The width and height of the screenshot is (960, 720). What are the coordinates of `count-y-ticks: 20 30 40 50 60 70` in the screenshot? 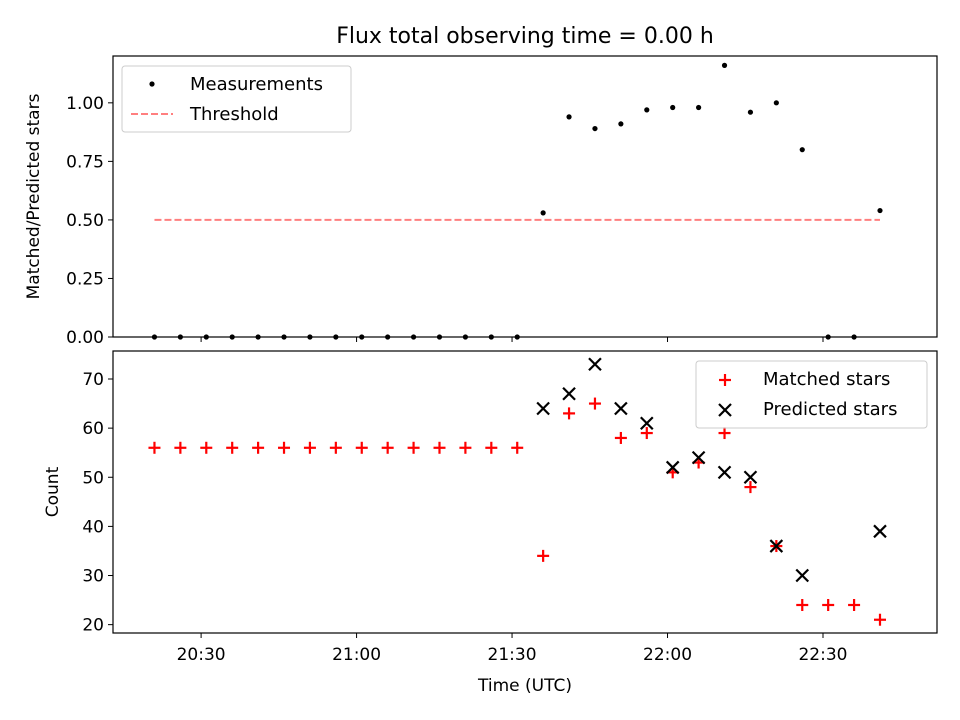 It's located at (97, 503).